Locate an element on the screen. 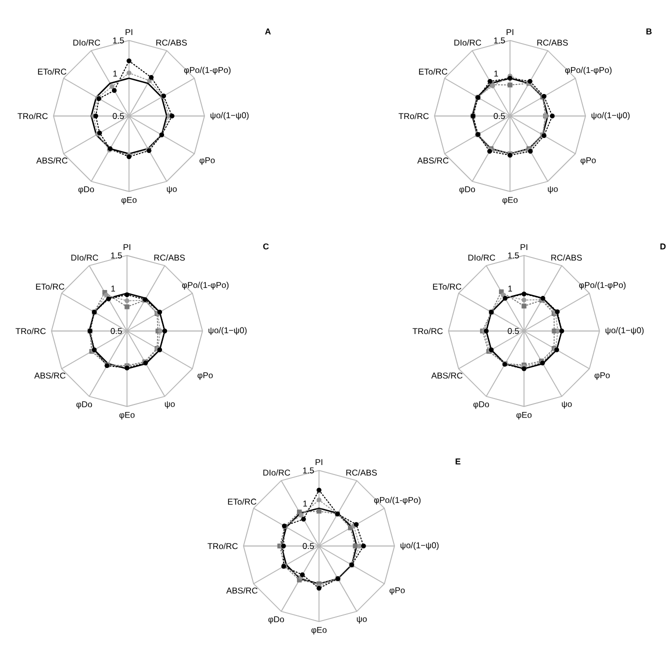 Image resolution: width=672 pixels, height=648 pixels. text: C is located at coordinates (266, 246).